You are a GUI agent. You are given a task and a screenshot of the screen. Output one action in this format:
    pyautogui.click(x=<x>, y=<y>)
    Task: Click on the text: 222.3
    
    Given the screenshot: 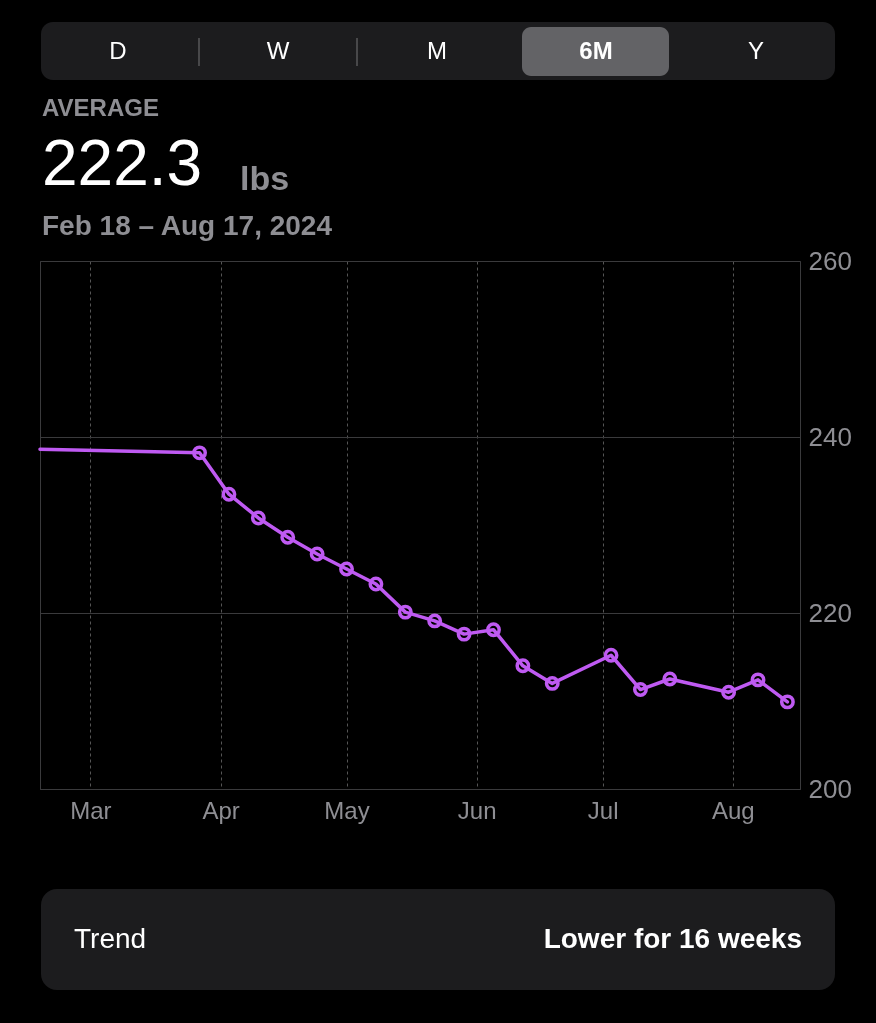 What is the action you would take?
    pyautogui.click(x=122, y=163)
    